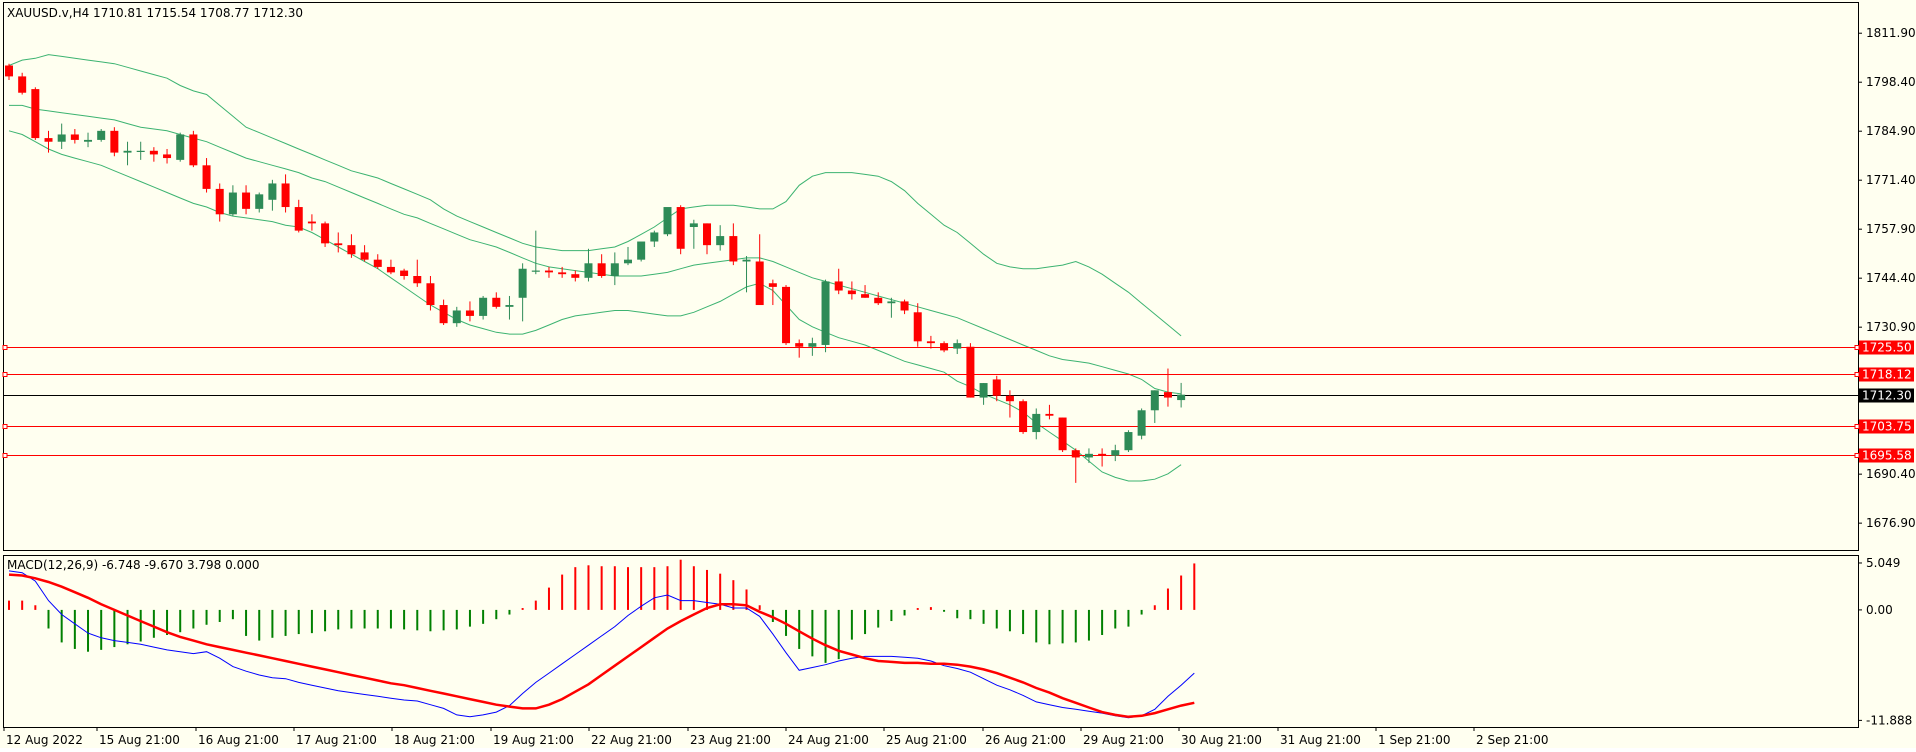 This screenshot has height=752, width=1916. What do you see at coordinates (1891, 82) in the screenshot?
I see `price-axis-label: 1798.40` at bounding box center [1891, 82].